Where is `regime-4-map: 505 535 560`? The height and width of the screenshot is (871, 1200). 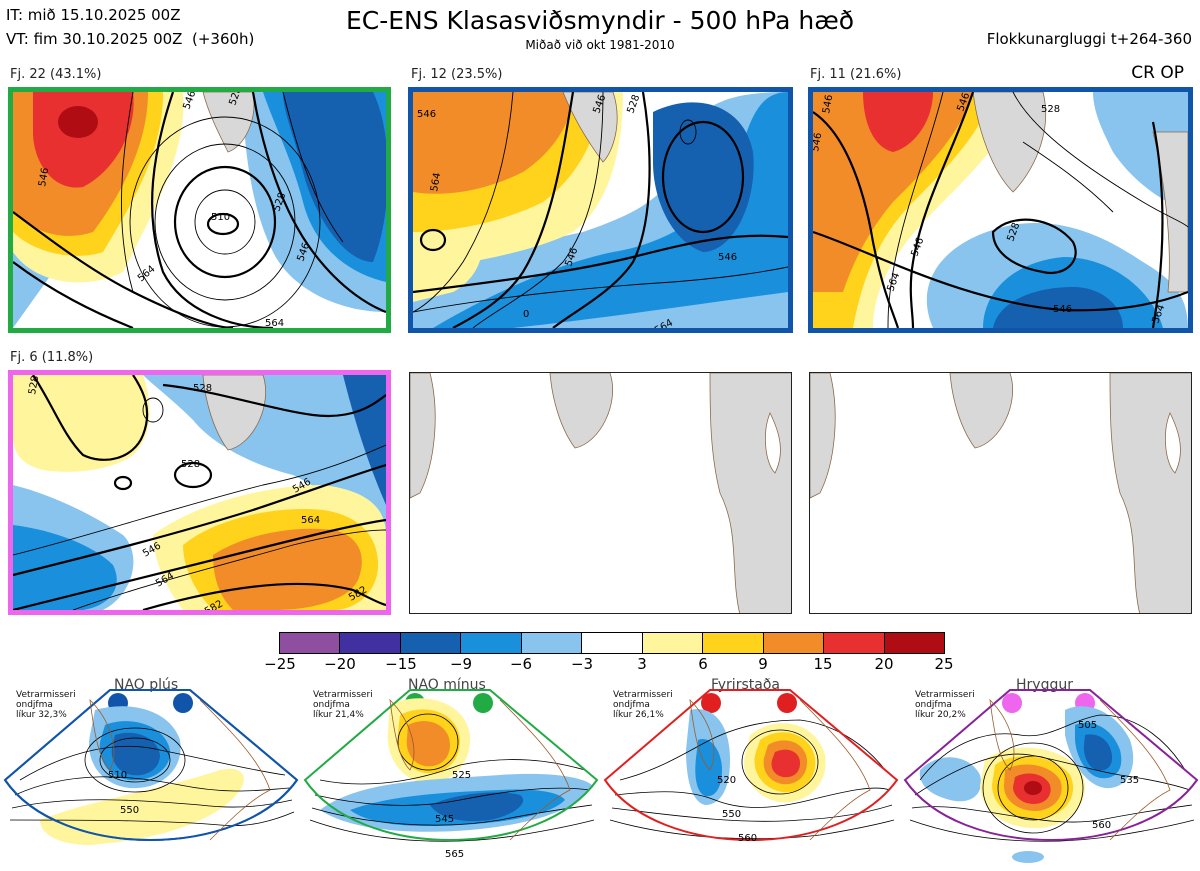
regime-4-map: 505 535 560 is located at coordinates (1050, 775).